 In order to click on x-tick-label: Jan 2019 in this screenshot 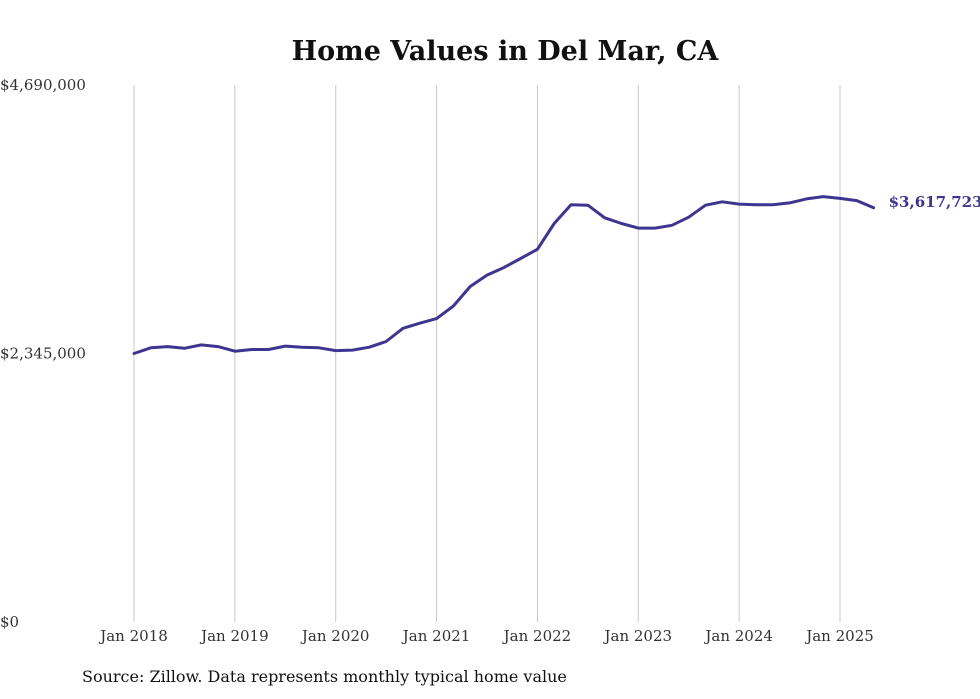, I will do `click(234, 636)`.